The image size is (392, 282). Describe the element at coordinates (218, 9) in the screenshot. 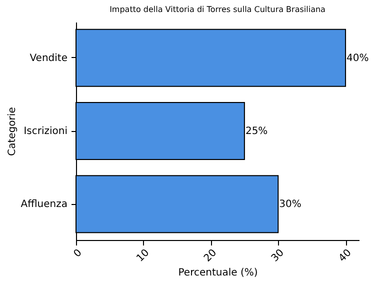

I see `chart-title: Impatto della Vittoria di Torres sulla Cultura Brasiliana` at that location.